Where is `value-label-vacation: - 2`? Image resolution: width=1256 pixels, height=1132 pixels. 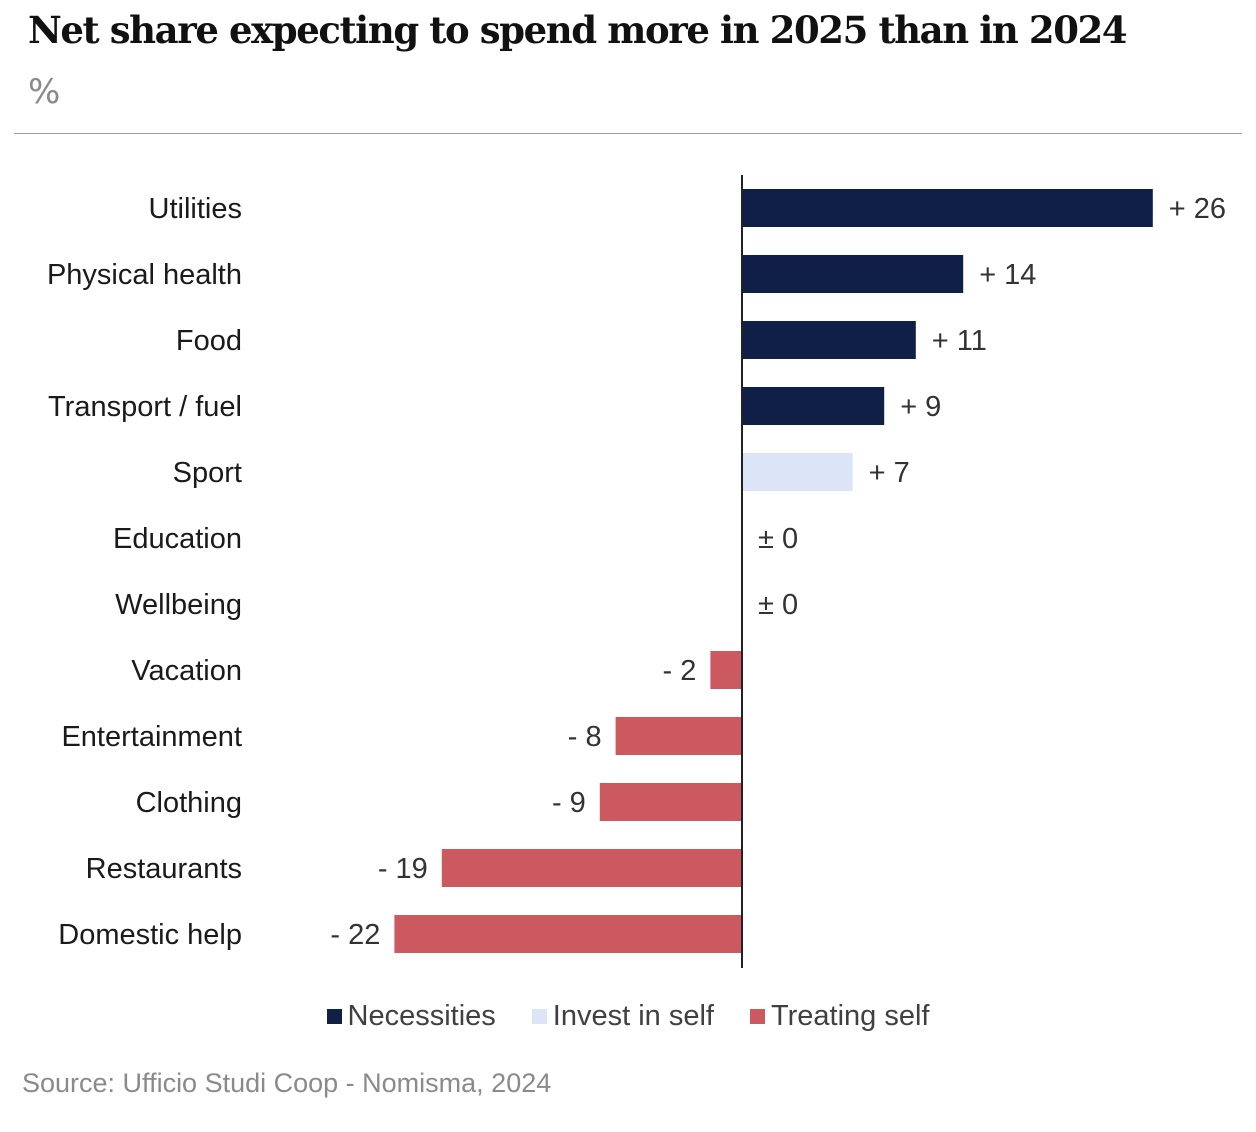
value-label-vacation: - 2 is located at coordinates (680, 671).